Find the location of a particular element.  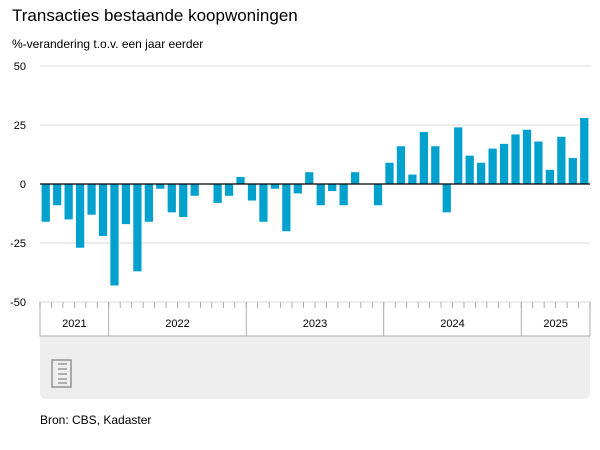

source-note: Bron: CBS, Kadaster is located at coordinates (96, 420).